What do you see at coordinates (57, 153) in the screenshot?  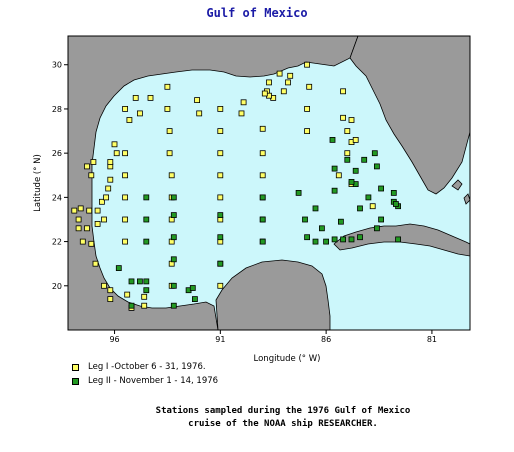 I see `y-tick-label: 26` at bounding box center [57, 153].